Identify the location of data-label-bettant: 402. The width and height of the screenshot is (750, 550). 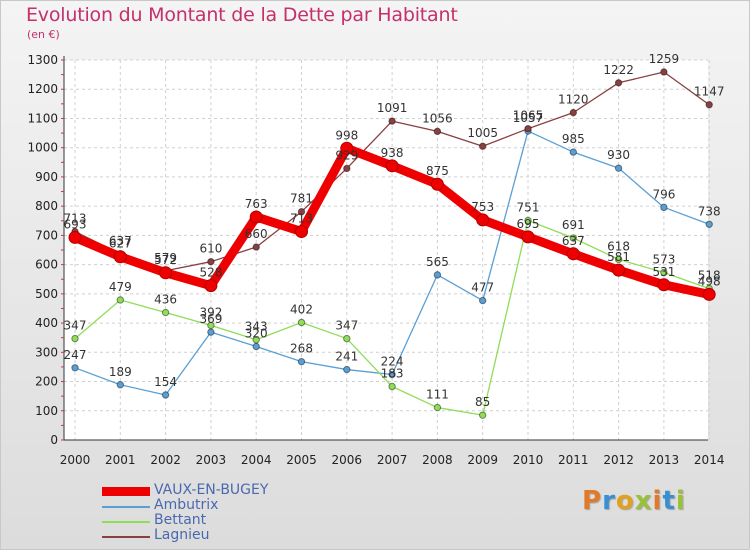
(301, 309).